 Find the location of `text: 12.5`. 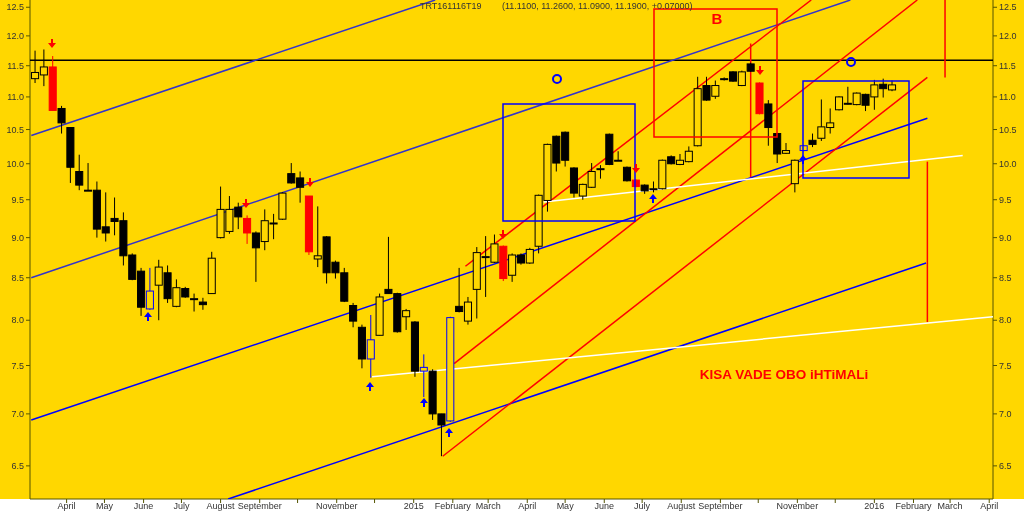

text: 12.5 is located at coordinates (15, 7).